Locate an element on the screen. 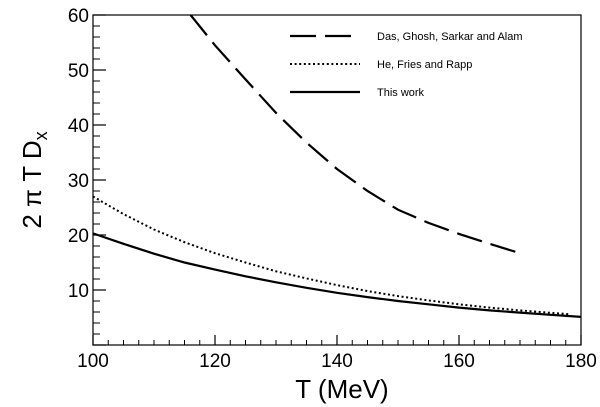 Image resolution: width=600 pixels, height=407 pixels. x-tick-label: 100 is located at coordinates (93, 361).